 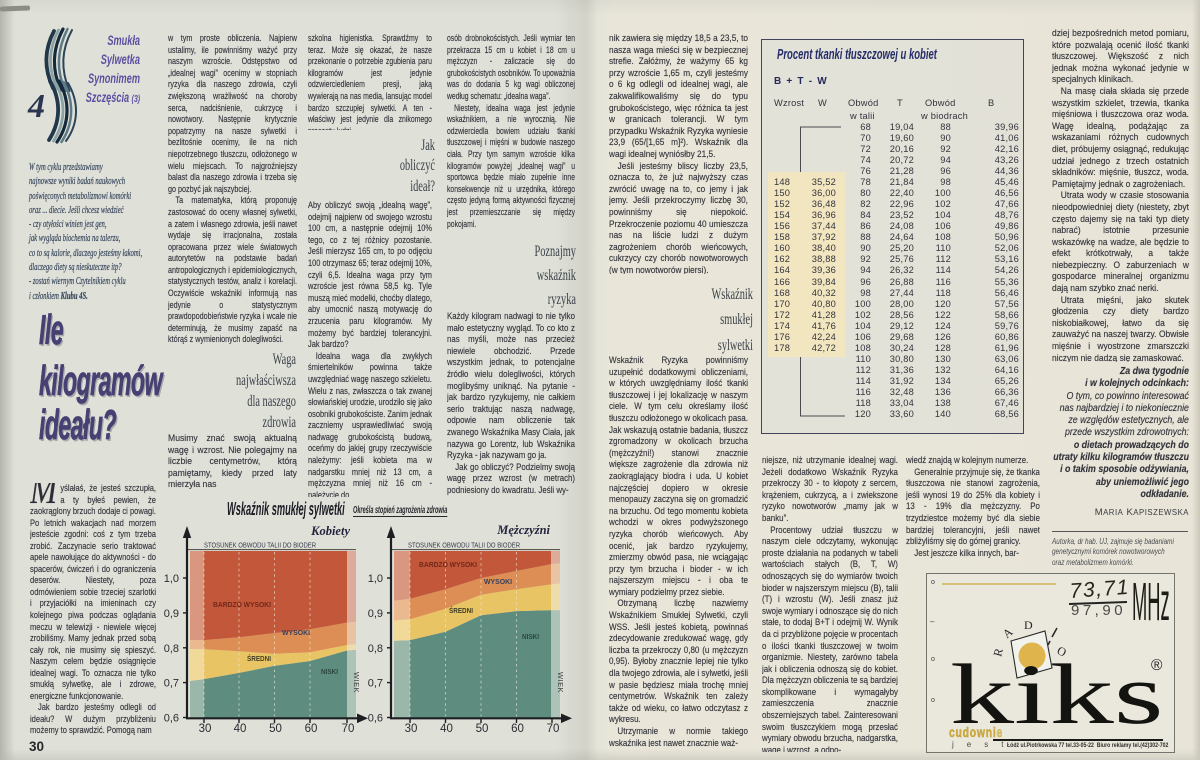 I want to click on svg-text: A, so click(x=1008, y=633).